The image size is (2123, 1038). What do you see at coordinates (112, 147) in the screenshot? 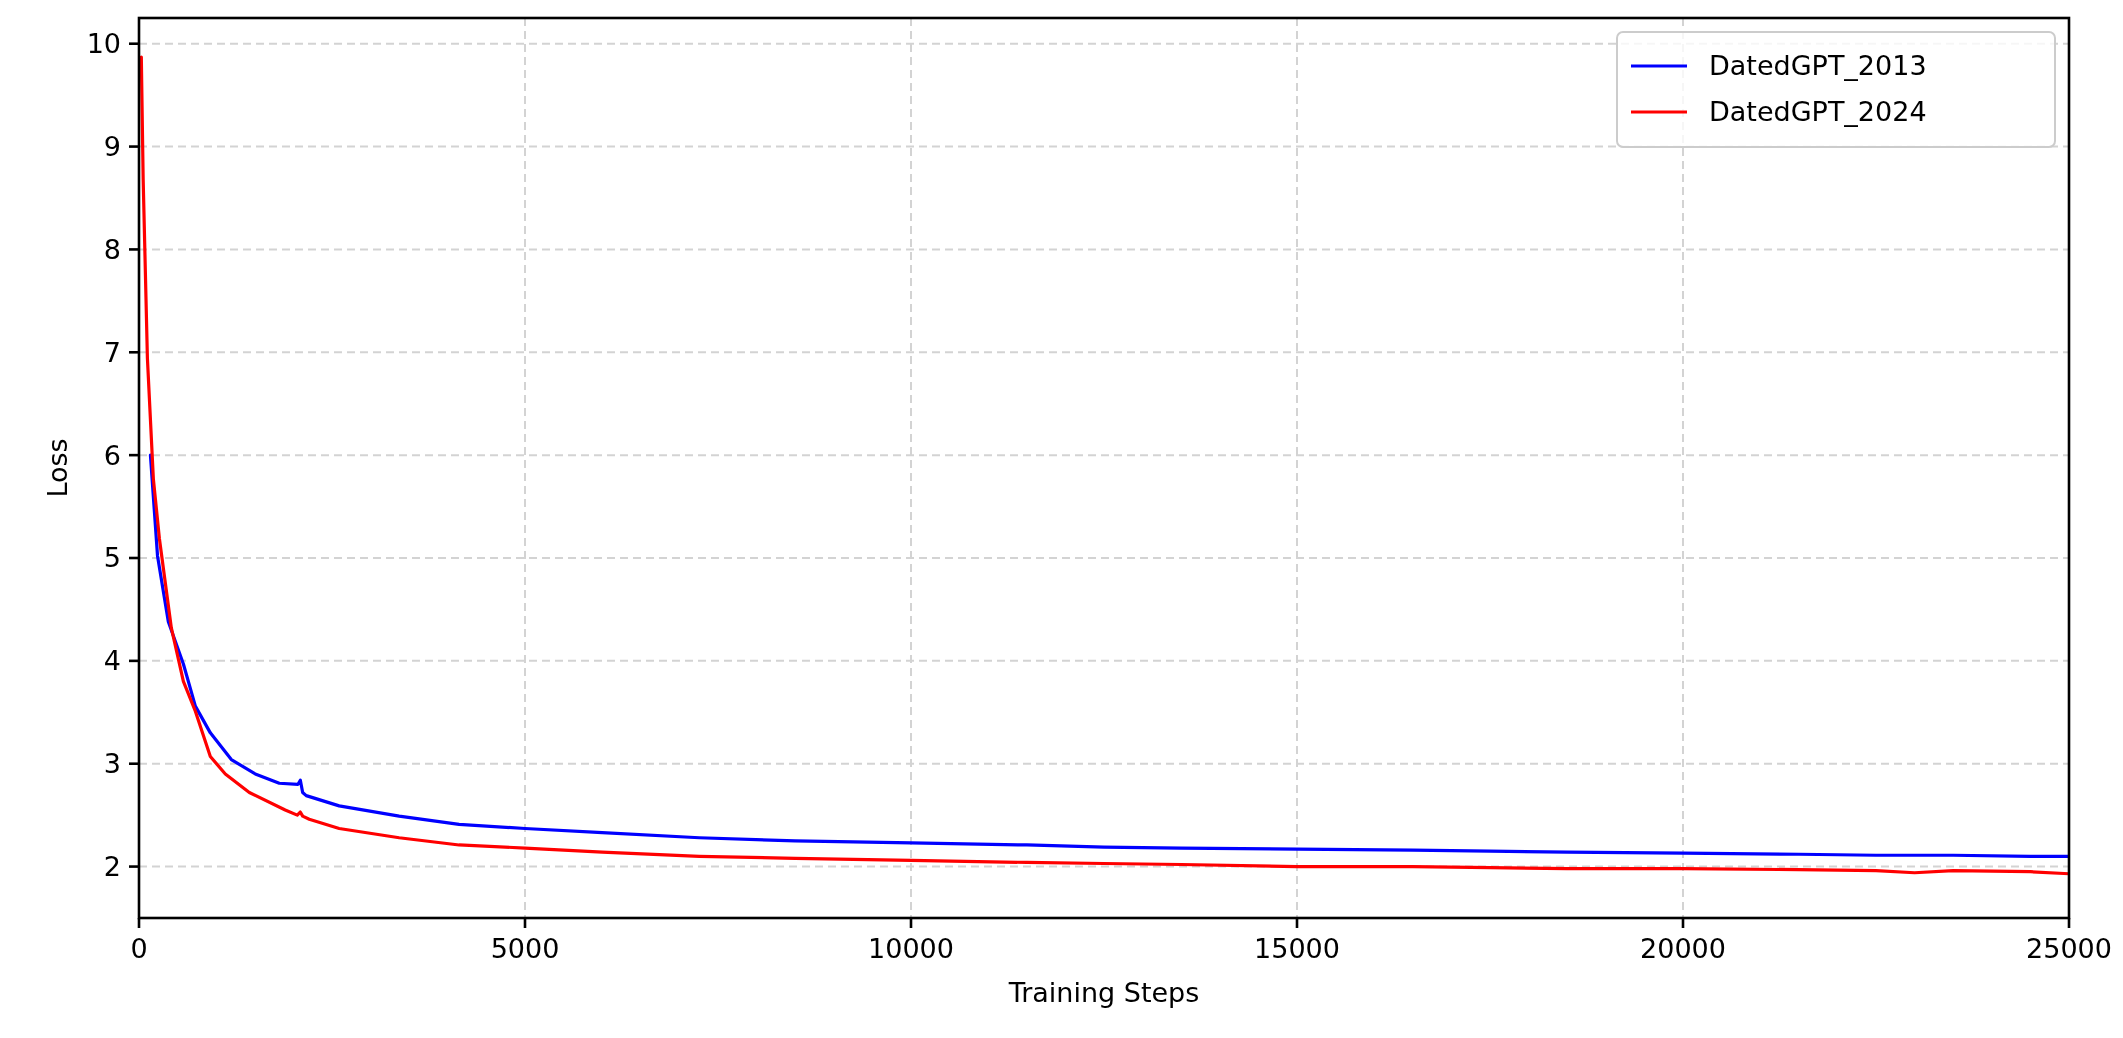
I see `y-tick-label: 9` at bounding box center [112, 147].